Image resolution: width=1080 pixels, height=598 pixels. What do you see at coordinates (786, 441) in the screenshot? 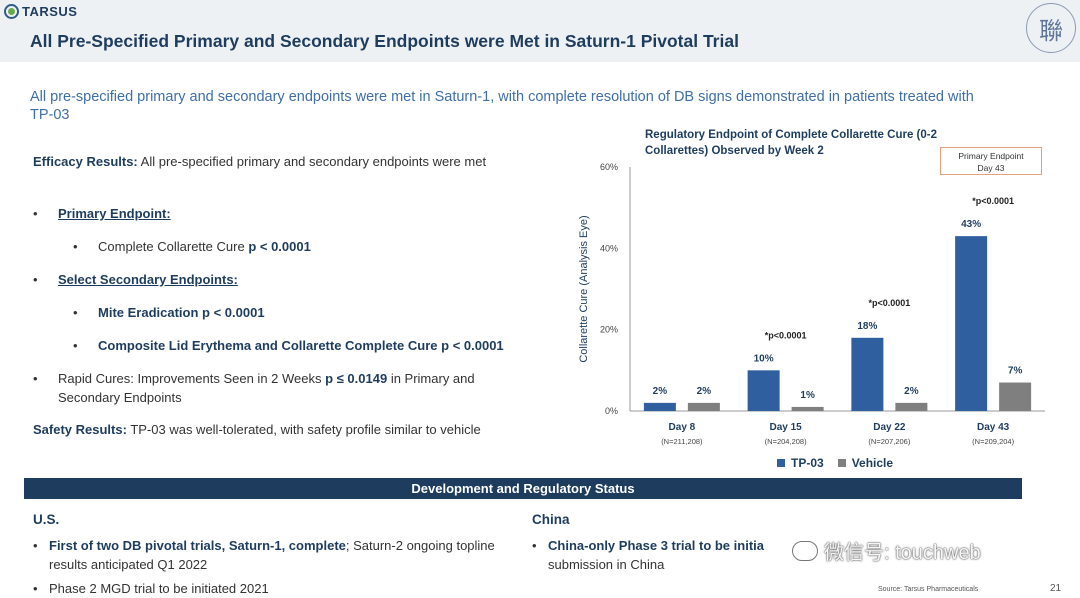
I see `x-sublabel: (N=204,208)` at bounding box center [786, 441].